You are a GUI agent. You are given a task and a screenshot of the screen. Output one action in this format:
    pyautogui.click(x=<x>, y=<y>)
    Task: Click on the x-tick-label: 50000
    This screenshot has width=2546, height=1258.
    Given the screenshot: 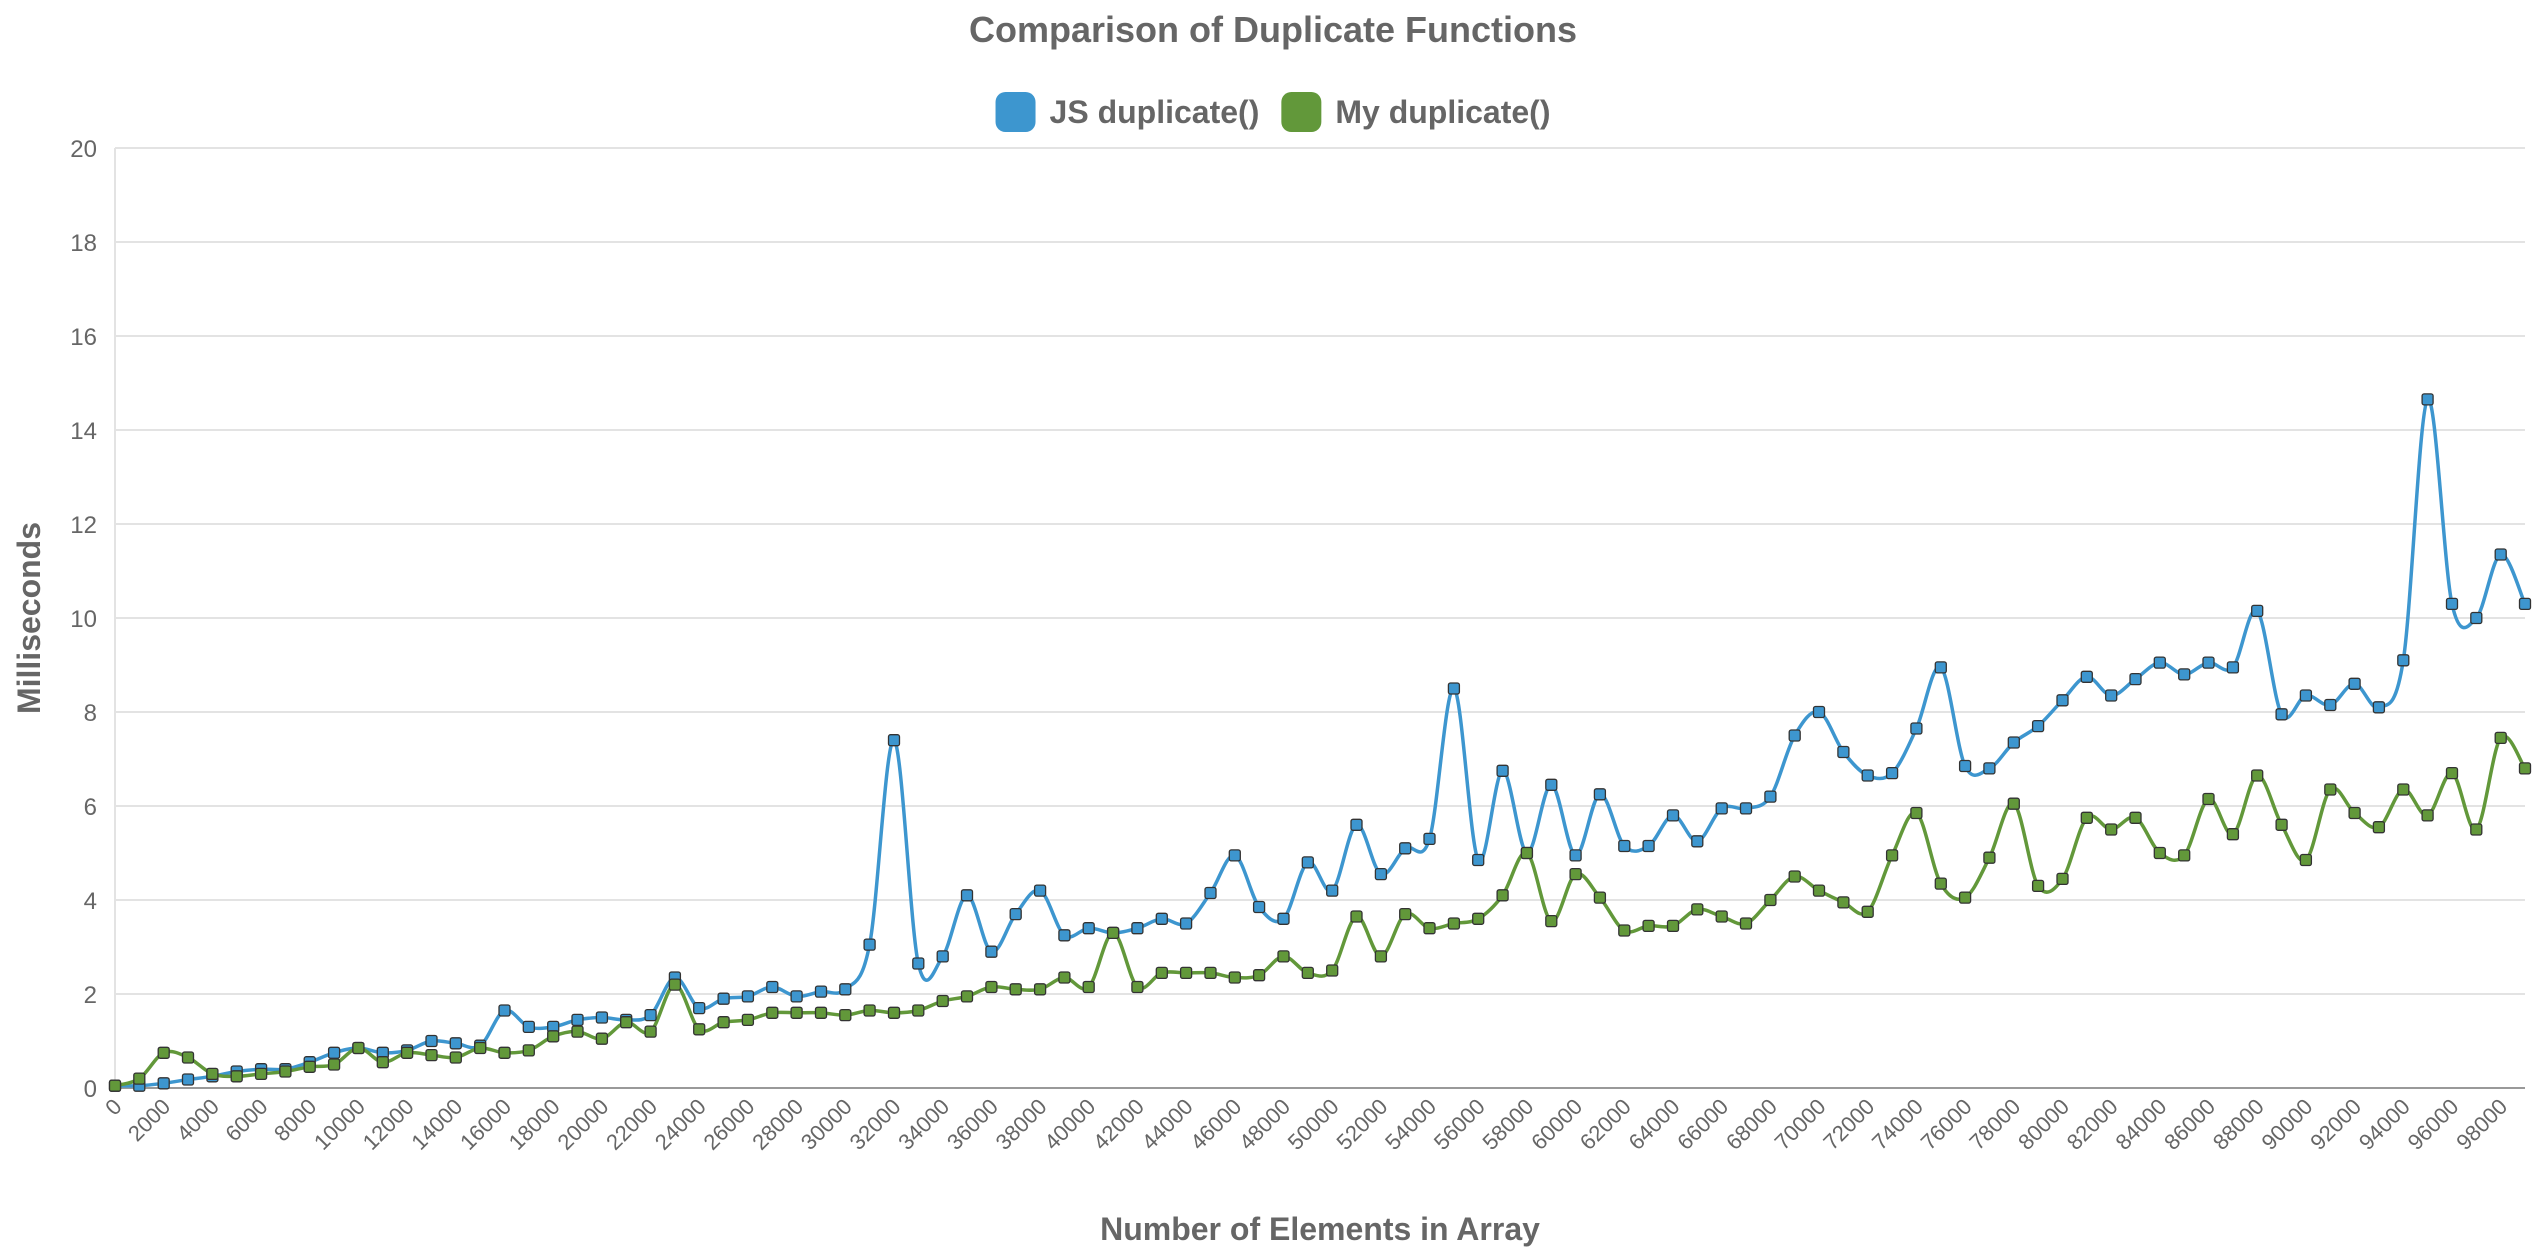 What is the action you would take?
    pyautogui.click(x=1313, y=1124)
    